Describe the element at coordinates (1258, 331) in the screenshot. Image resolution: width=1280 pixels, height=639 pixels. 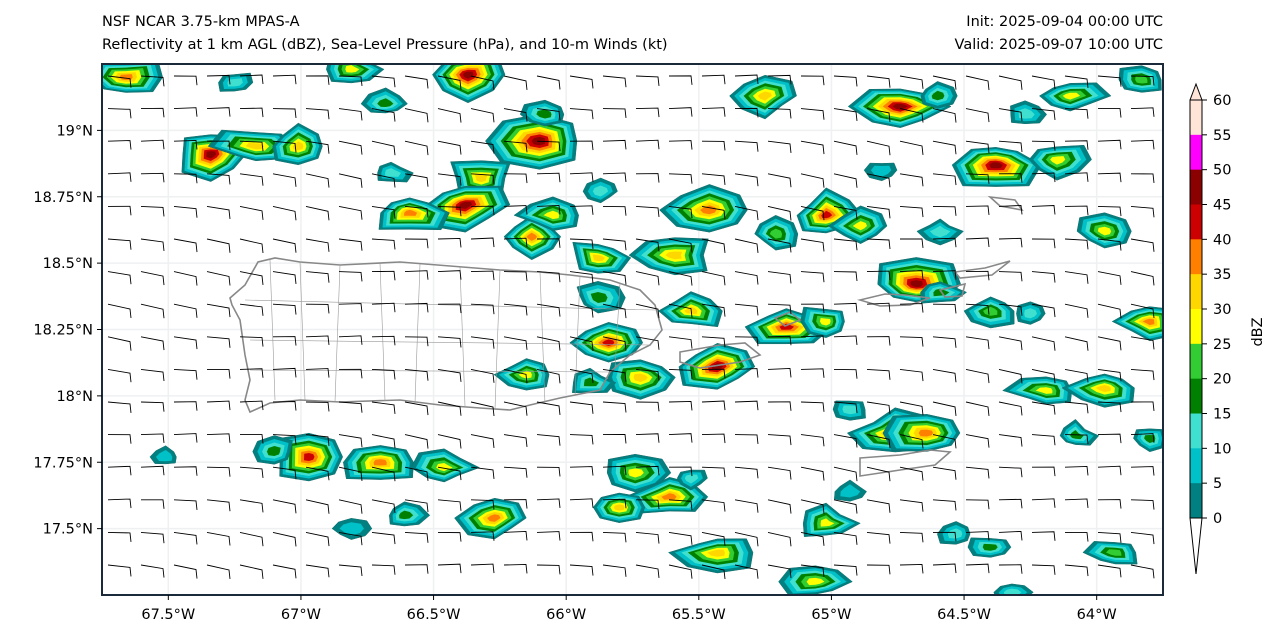
I see `colorbar-label: dBZ` at that location.